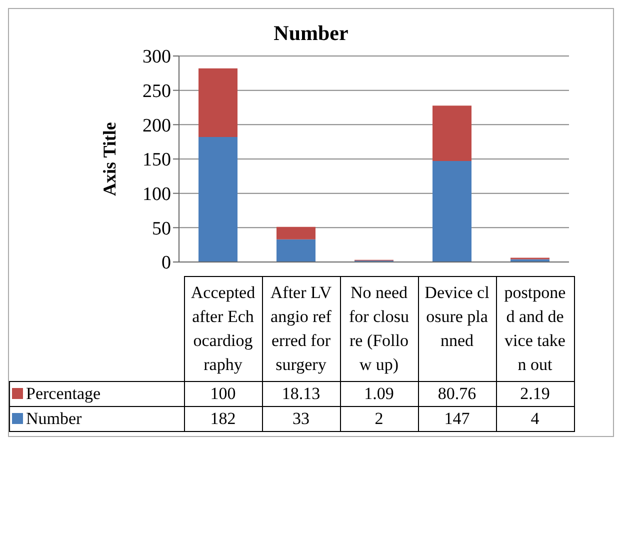  Describe the element at coordinates (166, 263) in the screenshot. I see `y-tick-label: 0` at that location.